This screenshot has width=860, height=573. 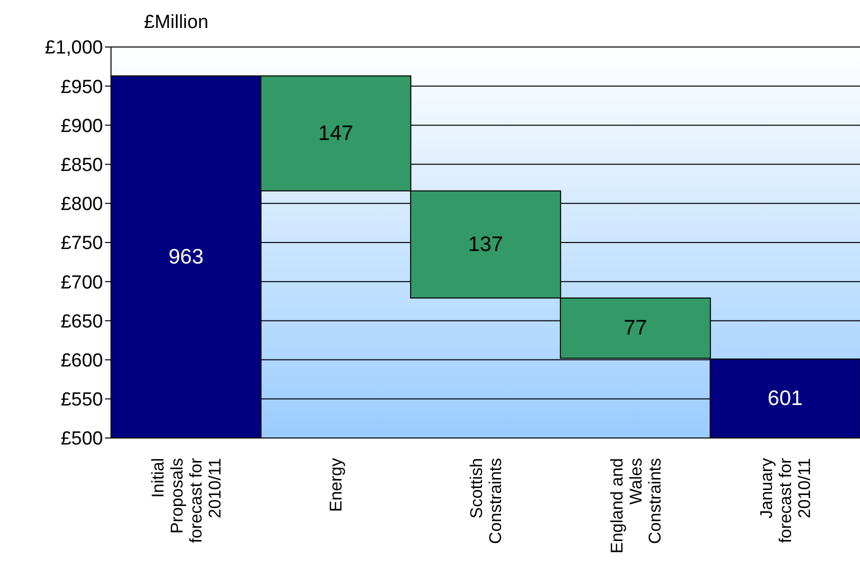 What do you see at coordinates (81, 205) in the screenshot?
I see `y-tick-label: £800` at bounding box center [81, 205].